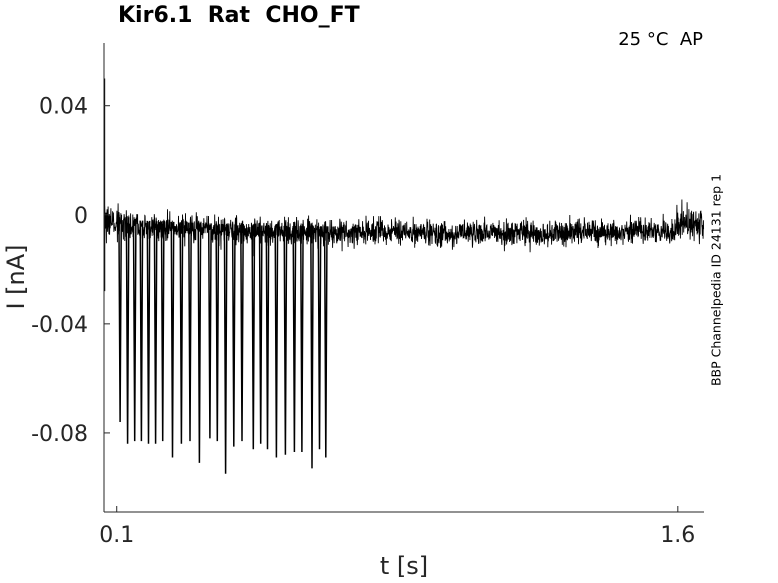 Image resolution: width=778 pixels, height=583 pixels. What do you see at coordinates (716, 280) in the screenshot?
I see `source-label: BBP Channelpedia ID 24131 rep 1` at bounding box center [716, 280].